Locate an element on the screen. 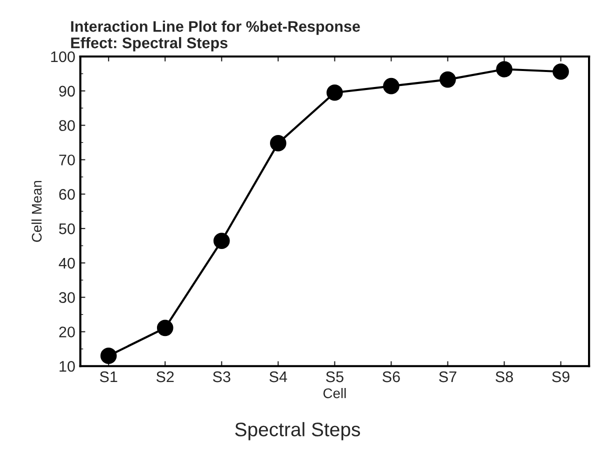  y-tick-label: 90 is located at coordinates (67, 91).